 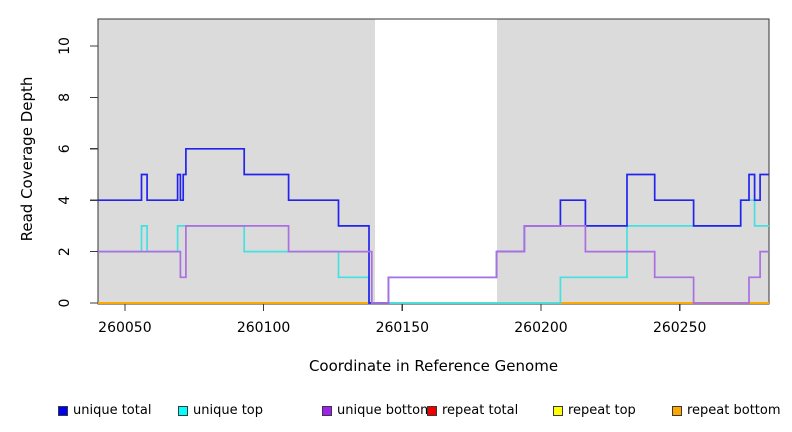 What do you see at coordinates (112, 410) in the screenshot?
I see `legend-label: unique total` at bounding box center [112, 410].